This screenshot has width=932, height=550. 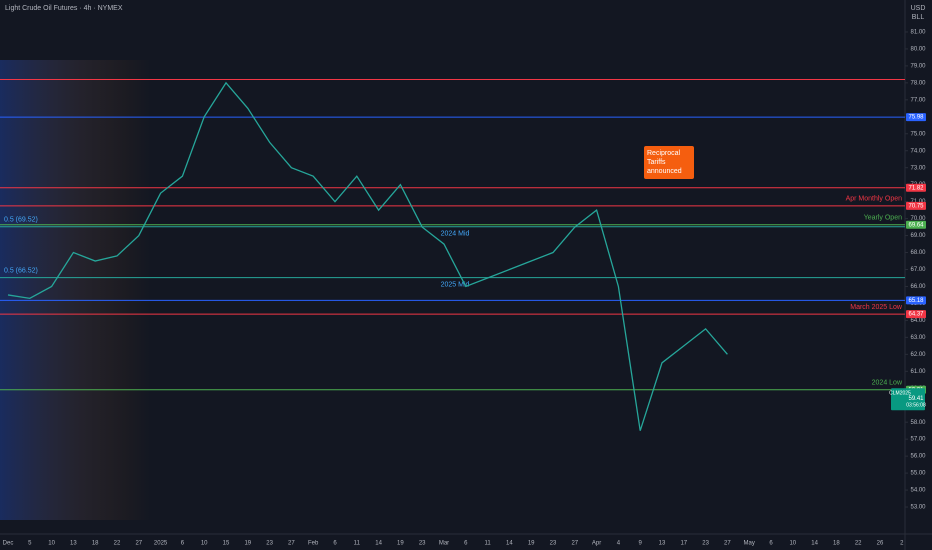 What do you see at coordinates (918, 83) in the screenshot?
I see `y-tick-label: 78.00` at bounding box center [918, 83].